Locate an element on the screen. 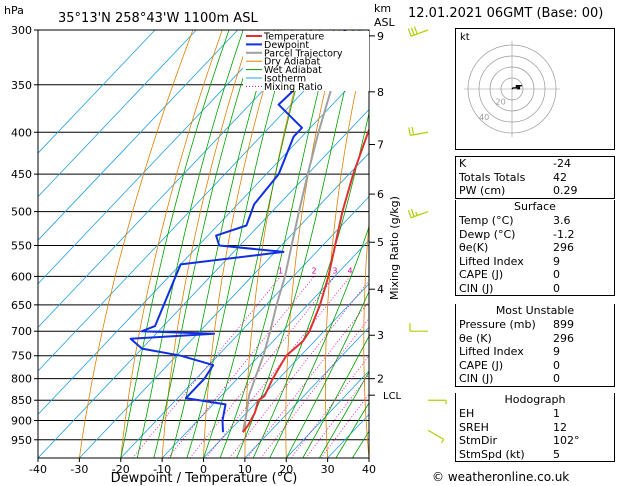  index-label: Totals Totals is located at coordinates (492, 177).